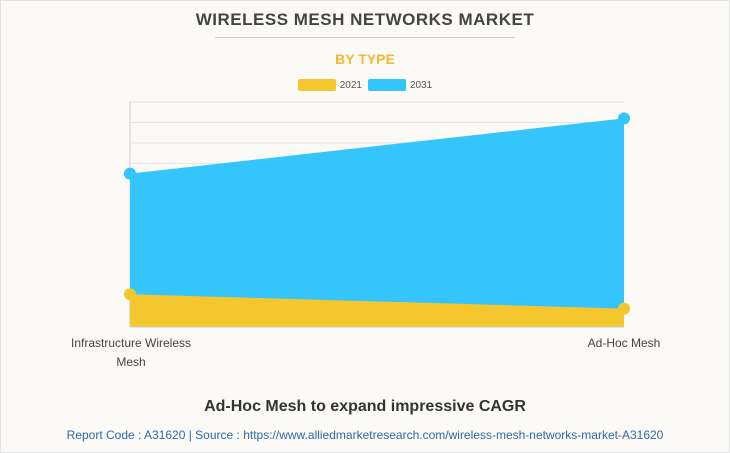 The image size is (730, 453). I want to click on legend-item-2021: 2021, so click(329, 85).